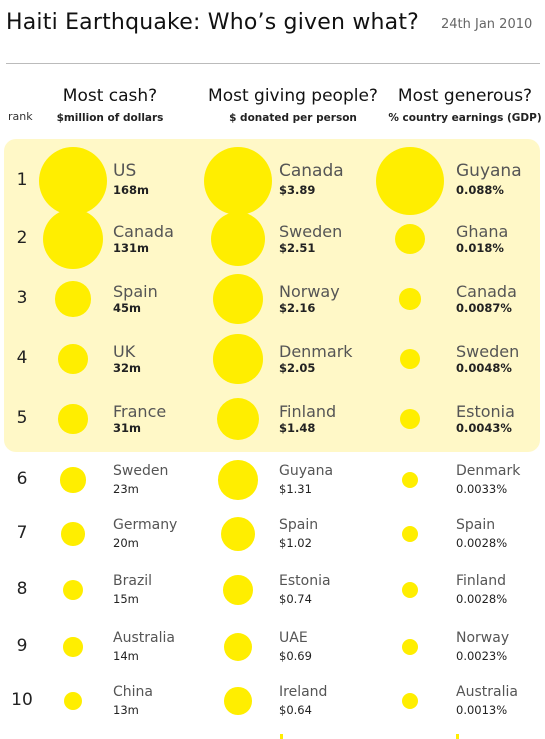 This screenshot has height=739, width=545. Describe the element at coordinates (297, 428) in the screenshot. I see `donation-value: $1.48` at that location.